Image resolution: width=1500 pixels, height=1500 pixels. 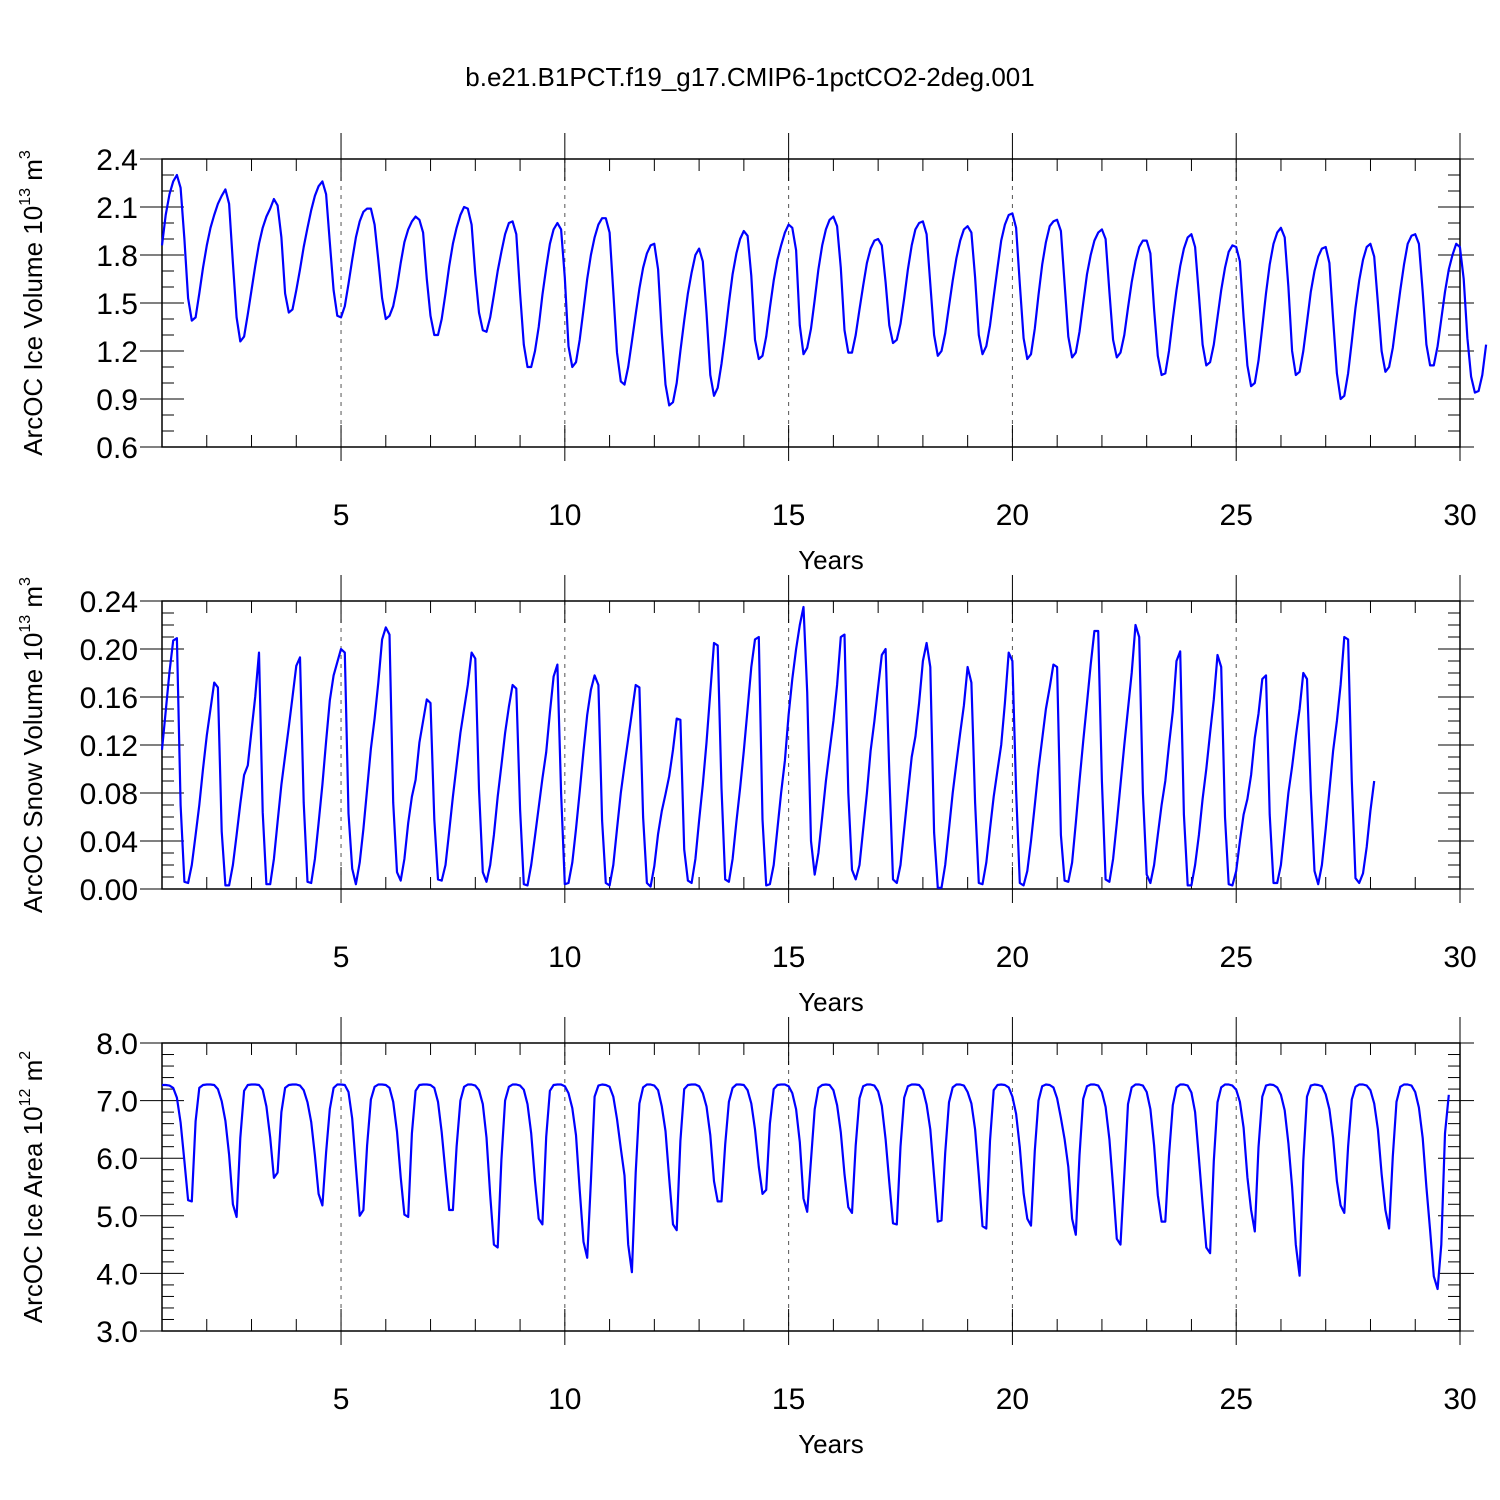 What do you see at coordinates (117, 304) in the screenshot?
I see `y-tick-label: 1.5` at bounding box center [117, 304].